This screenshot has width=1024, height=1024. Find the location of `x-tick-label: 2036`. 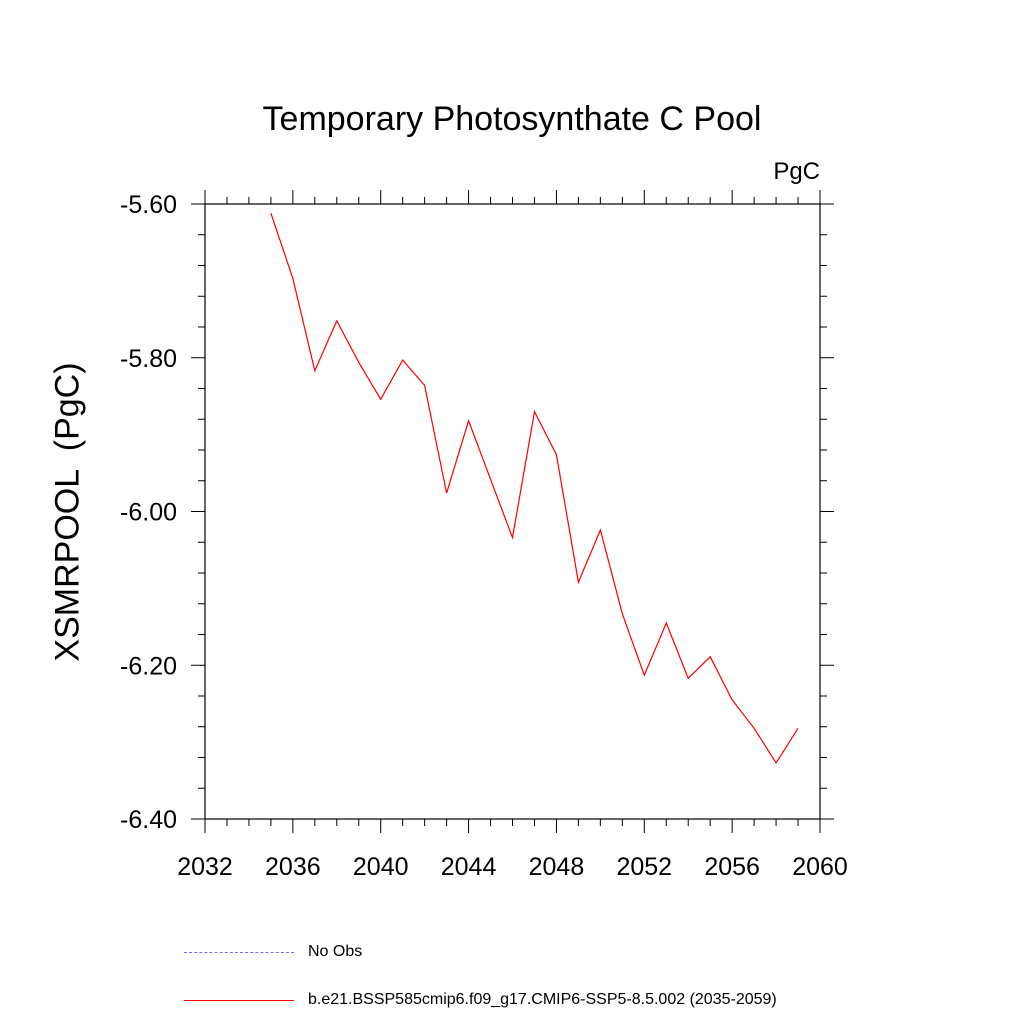

x-tick-label: 2036 is located at coordinates (293, 867).